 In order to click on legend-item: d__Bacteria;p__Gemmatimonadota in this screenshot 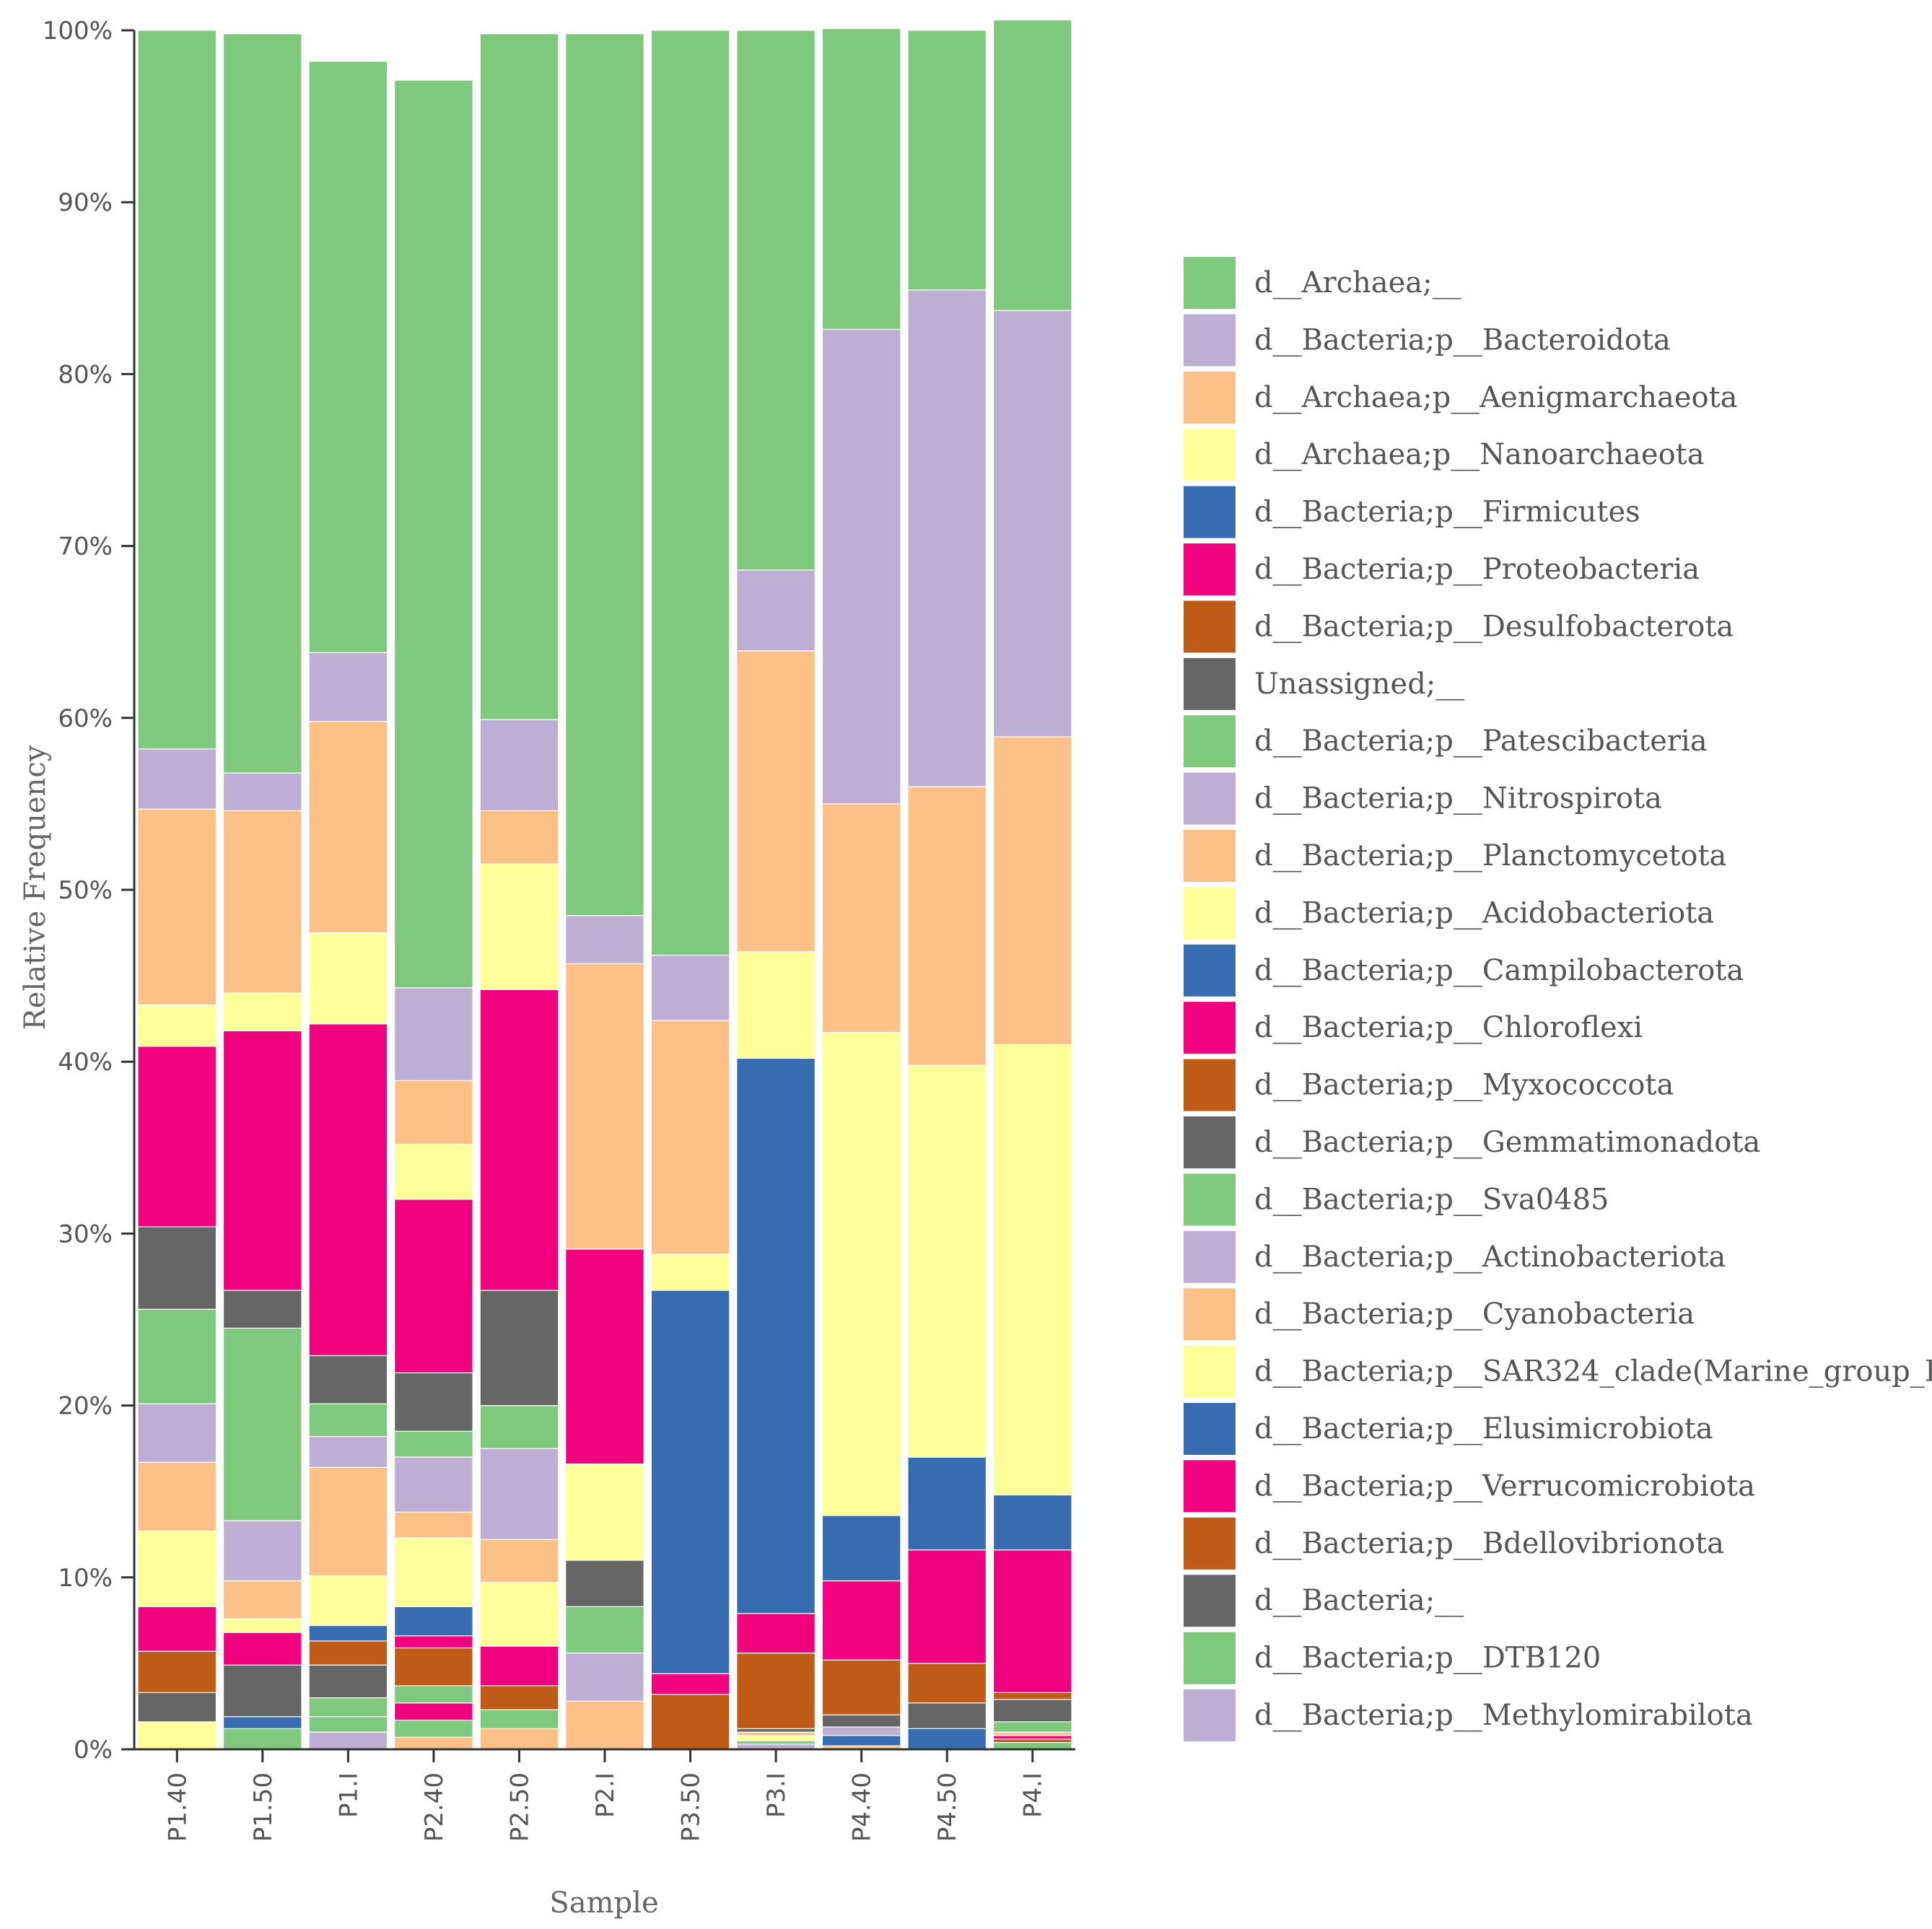, I will do `click(1472, 1142)`.